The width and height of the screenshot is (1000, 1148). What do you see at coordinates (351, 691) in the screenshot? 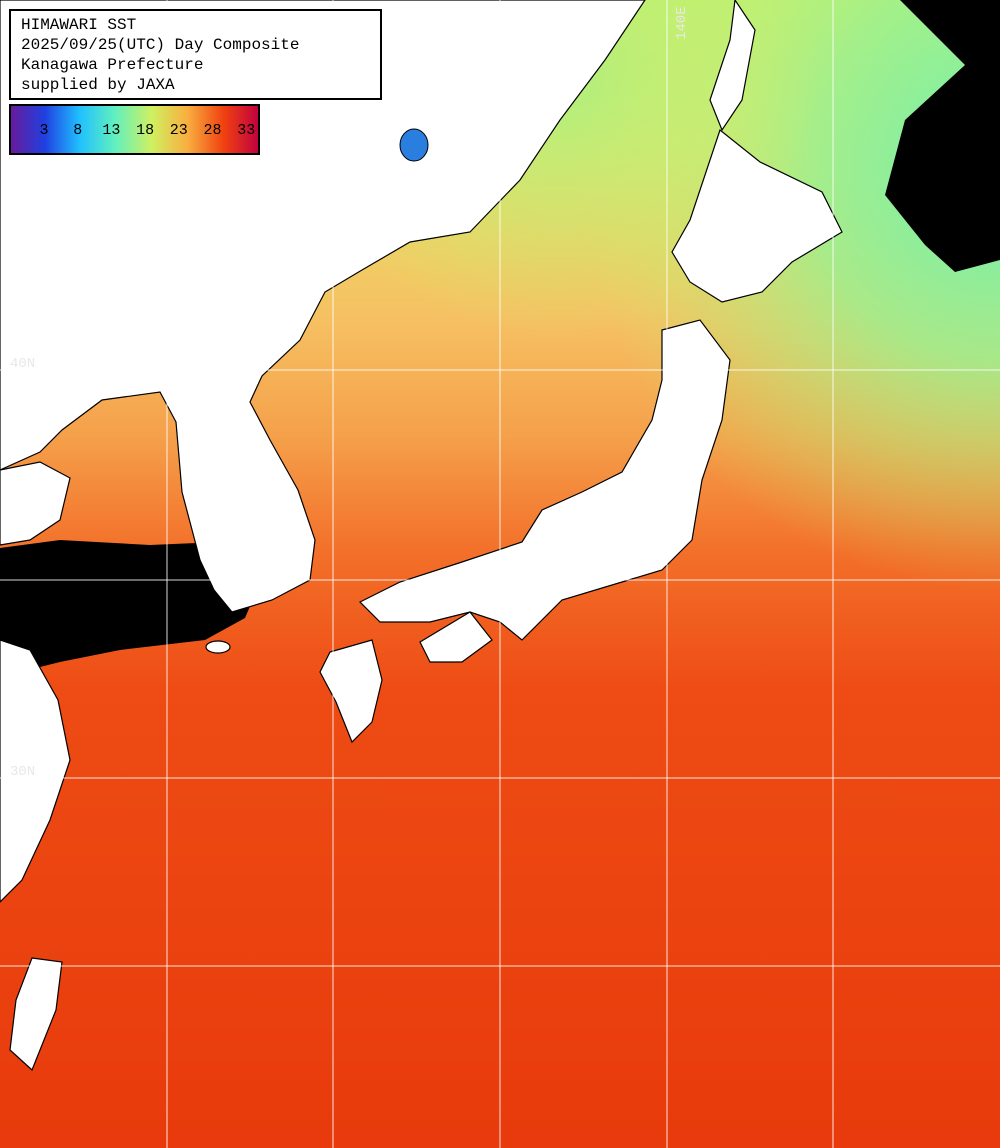
I see `kyushu` at bounding box center [351, 691].